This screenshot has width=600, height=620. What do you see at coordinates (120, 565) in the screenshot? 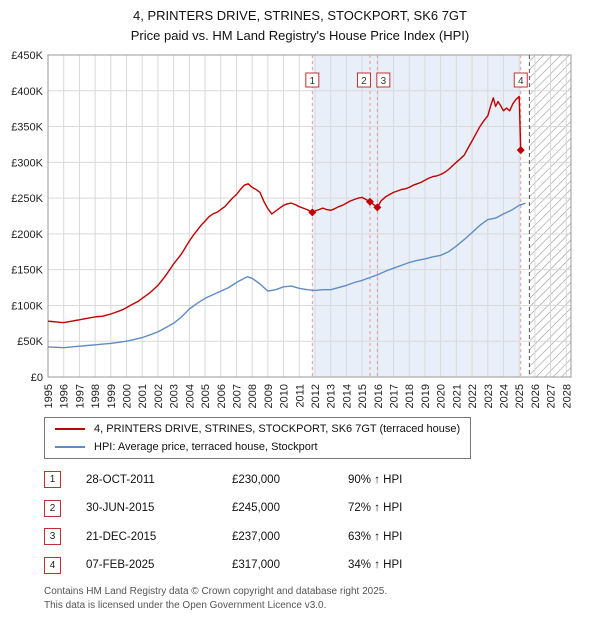
I see `sale-date: 07-FEB-2025` at bounding box center [120, 565].